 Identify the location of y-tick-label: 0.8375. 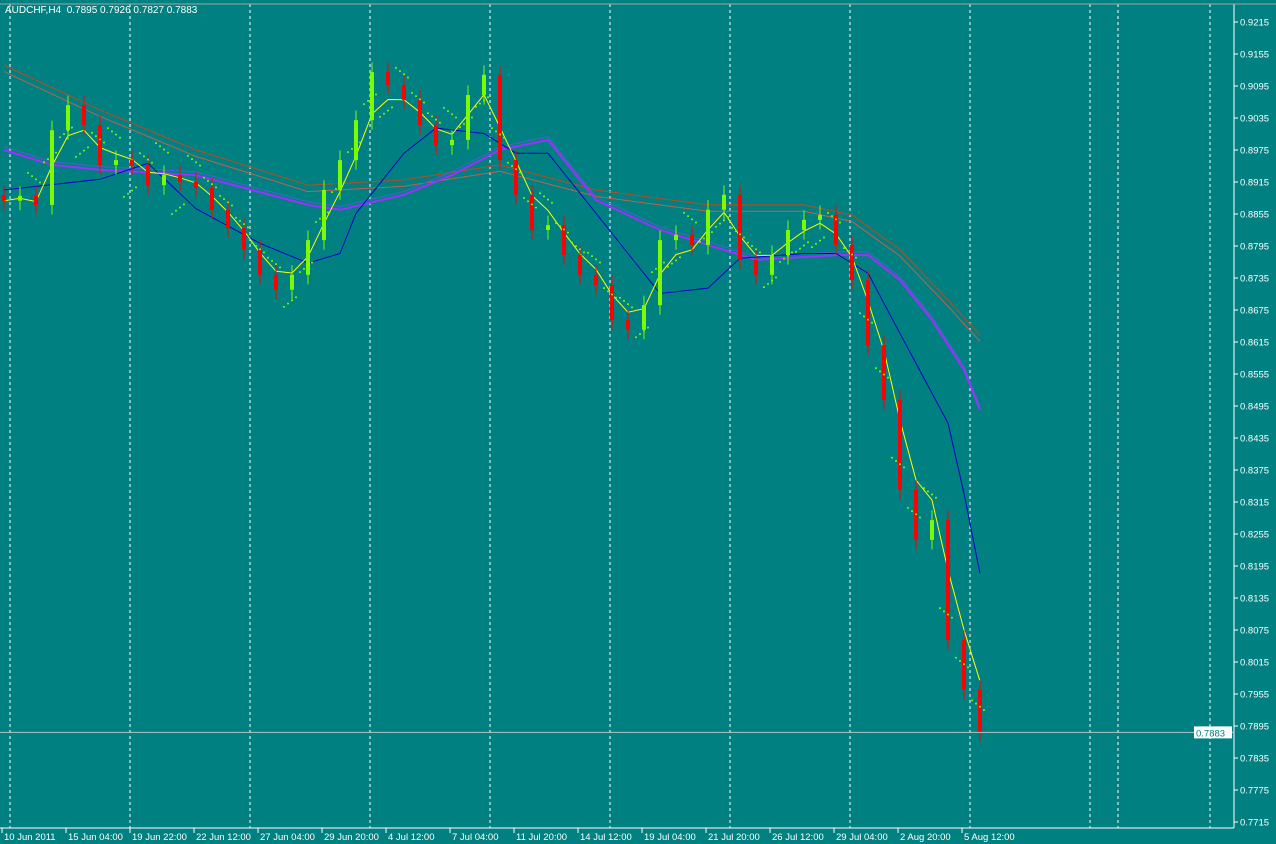
(1254, 471).